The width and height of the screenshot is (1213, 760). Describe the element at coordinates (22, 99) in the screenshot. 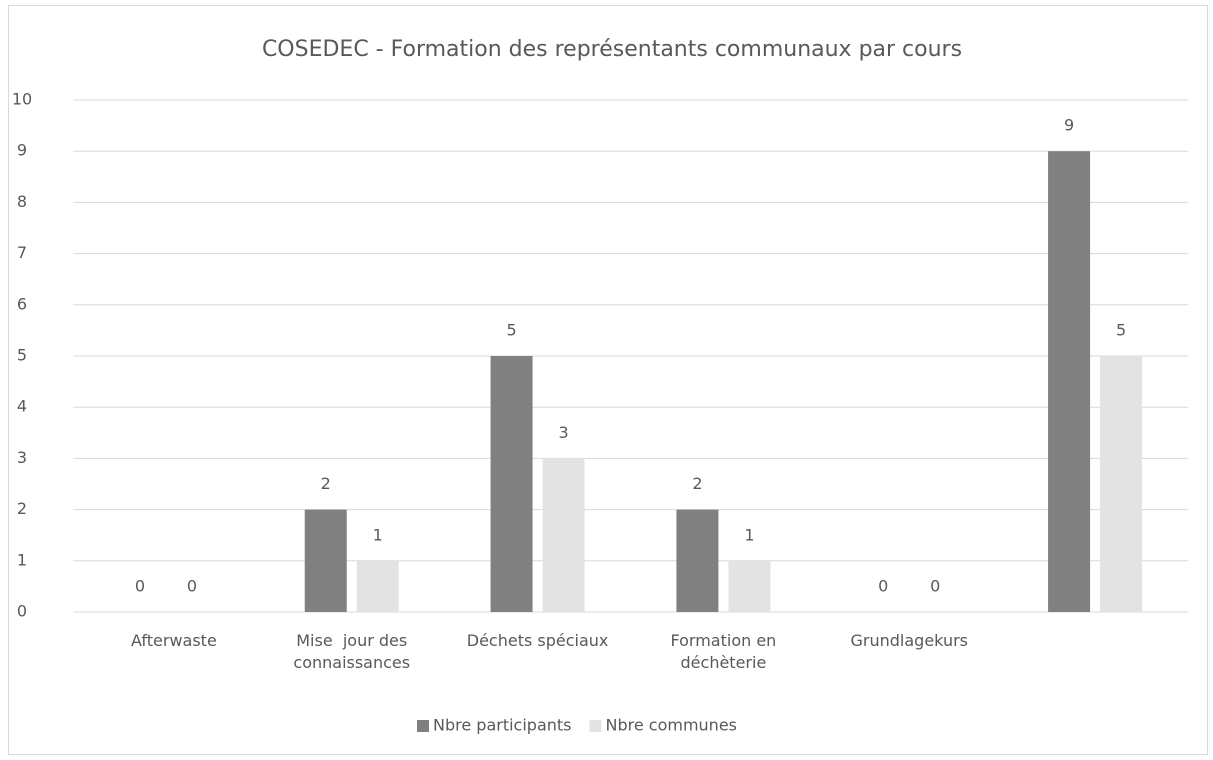

I see `y-tick-label: 10` at that location.